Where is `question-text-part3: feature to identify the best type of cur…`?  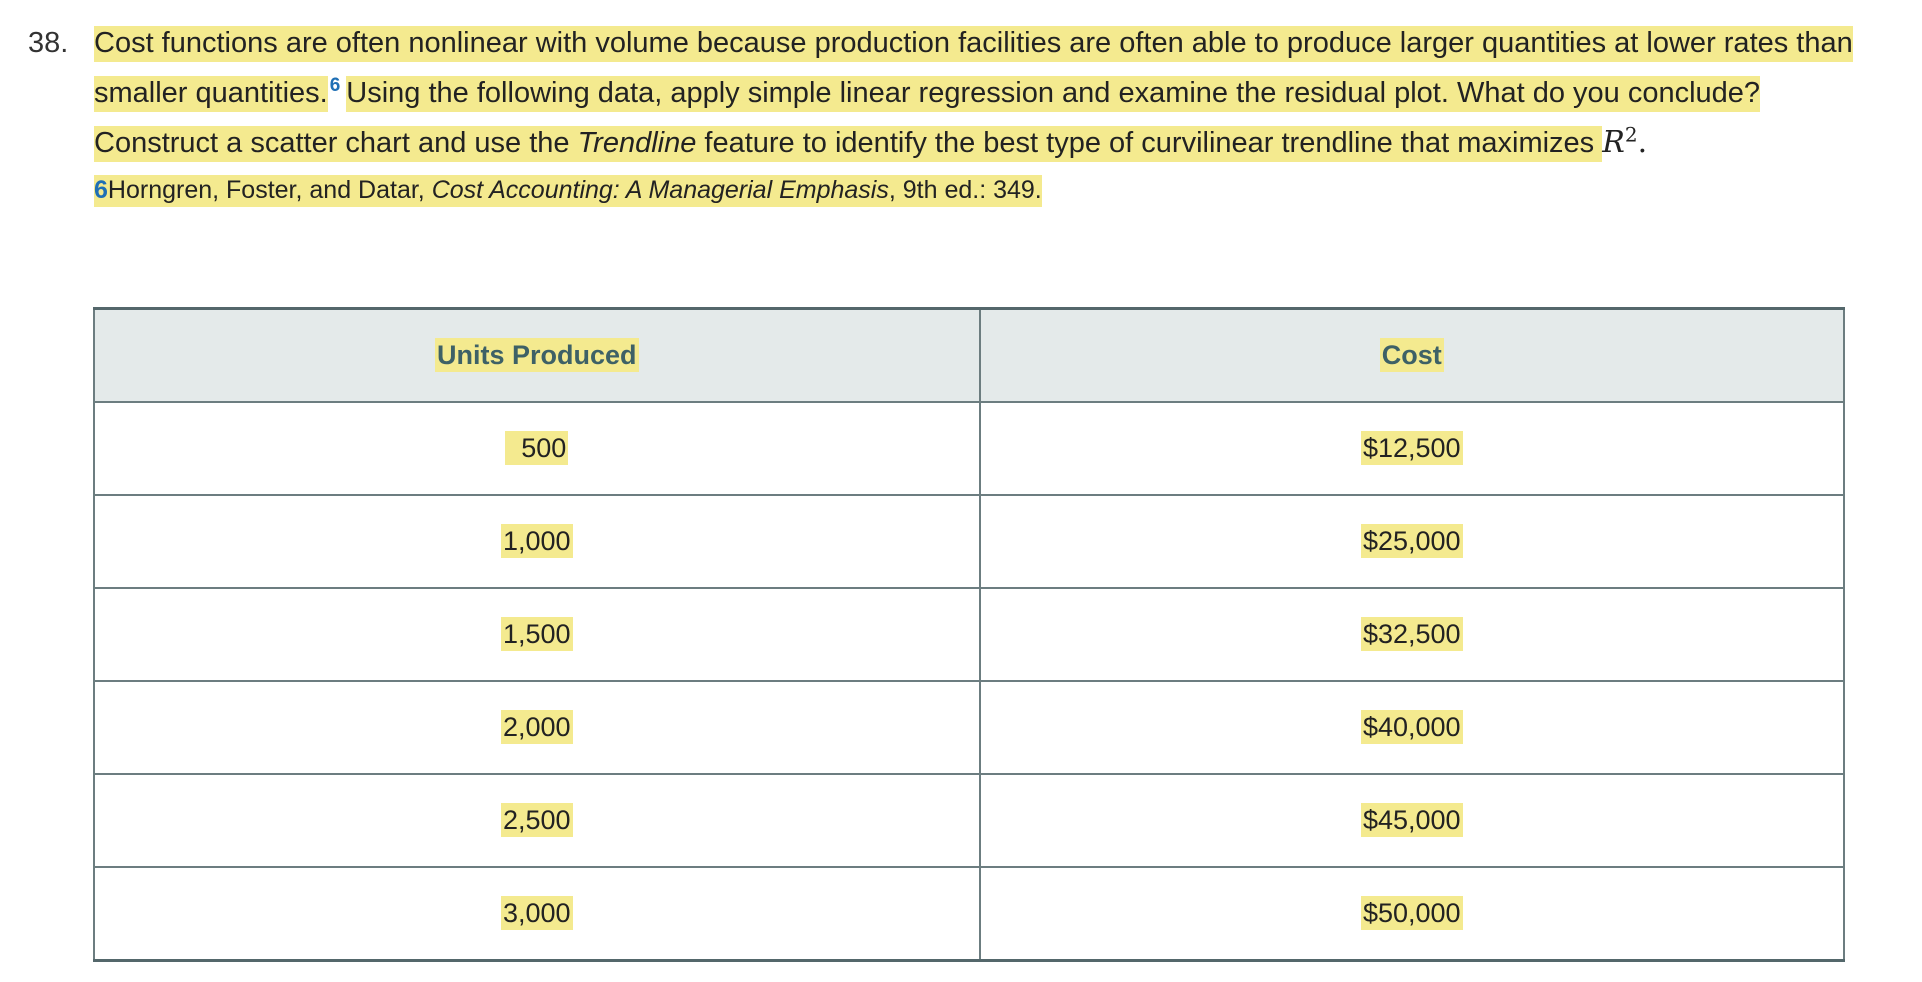
question-text-part3: feature to identify the best type of cur… is located at coordinates (1149, 144).